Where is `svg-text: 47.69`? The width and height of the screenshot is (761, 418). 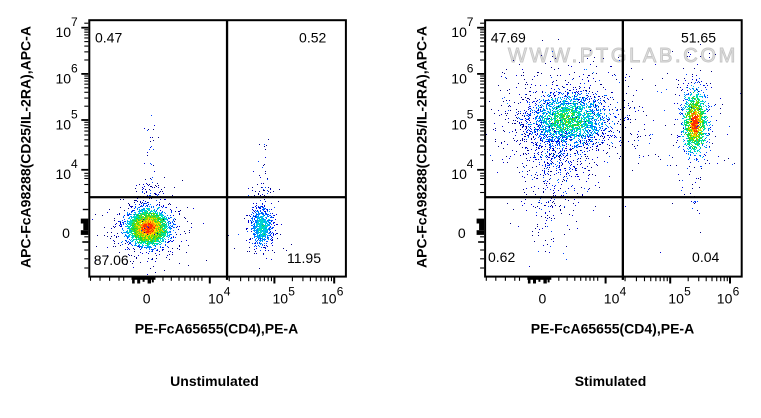 svg-text: 47.69 is located at coordinates (508, 38).